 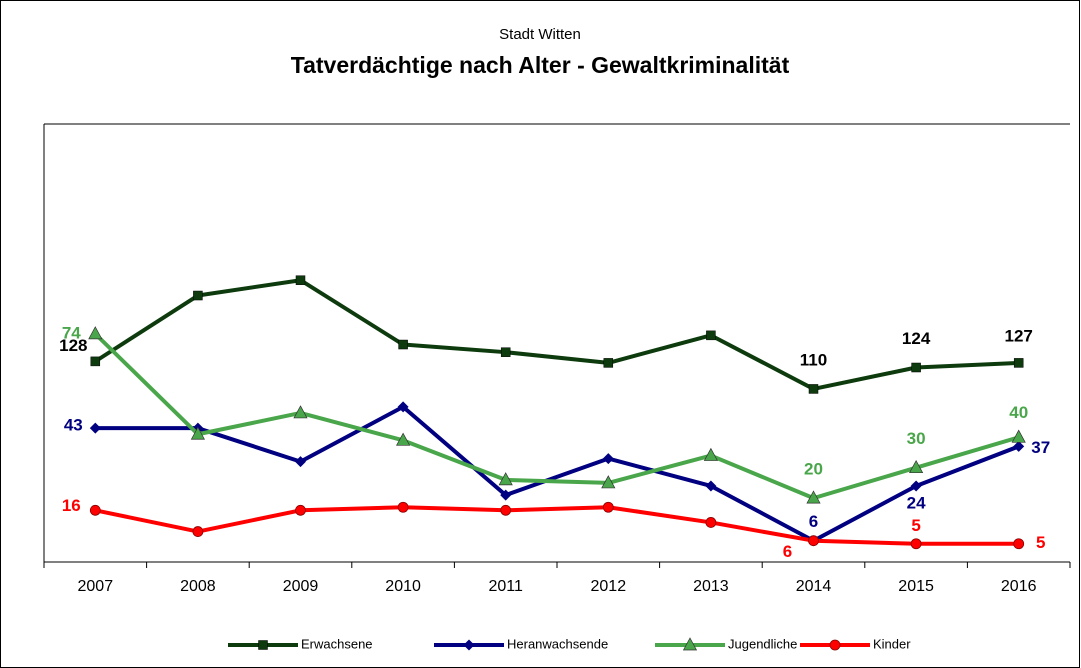 What do you see at coordinates (892, 643) in the screenshot?
I see `legend-label: Kinder` at bounding box center [892, 643].